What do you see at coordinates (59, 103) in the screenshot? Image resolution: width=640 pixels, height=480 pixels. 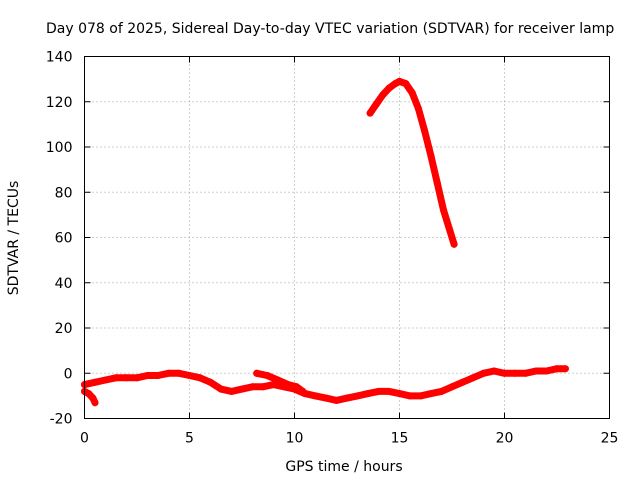 I see `y-tick-label: 120` at bounding box center [59, 103].